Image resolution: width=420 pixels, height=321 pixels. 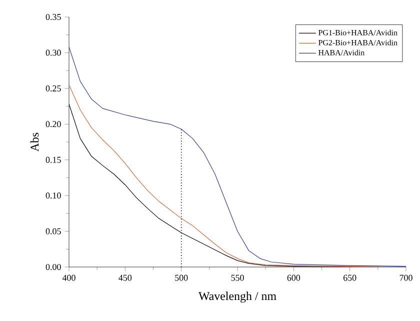 What do you see at coordinates (53, 17) in the screenshot?
I see `y-tick-label: 0.35` at bounding box center [53, 17].